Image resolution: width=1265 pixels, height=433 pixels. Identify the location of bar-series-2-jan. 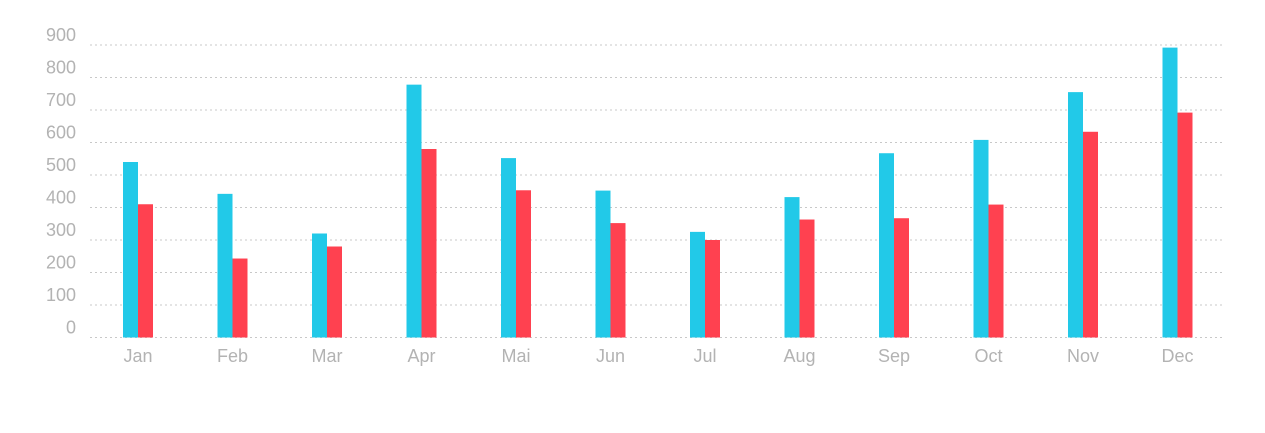
(145, 271).